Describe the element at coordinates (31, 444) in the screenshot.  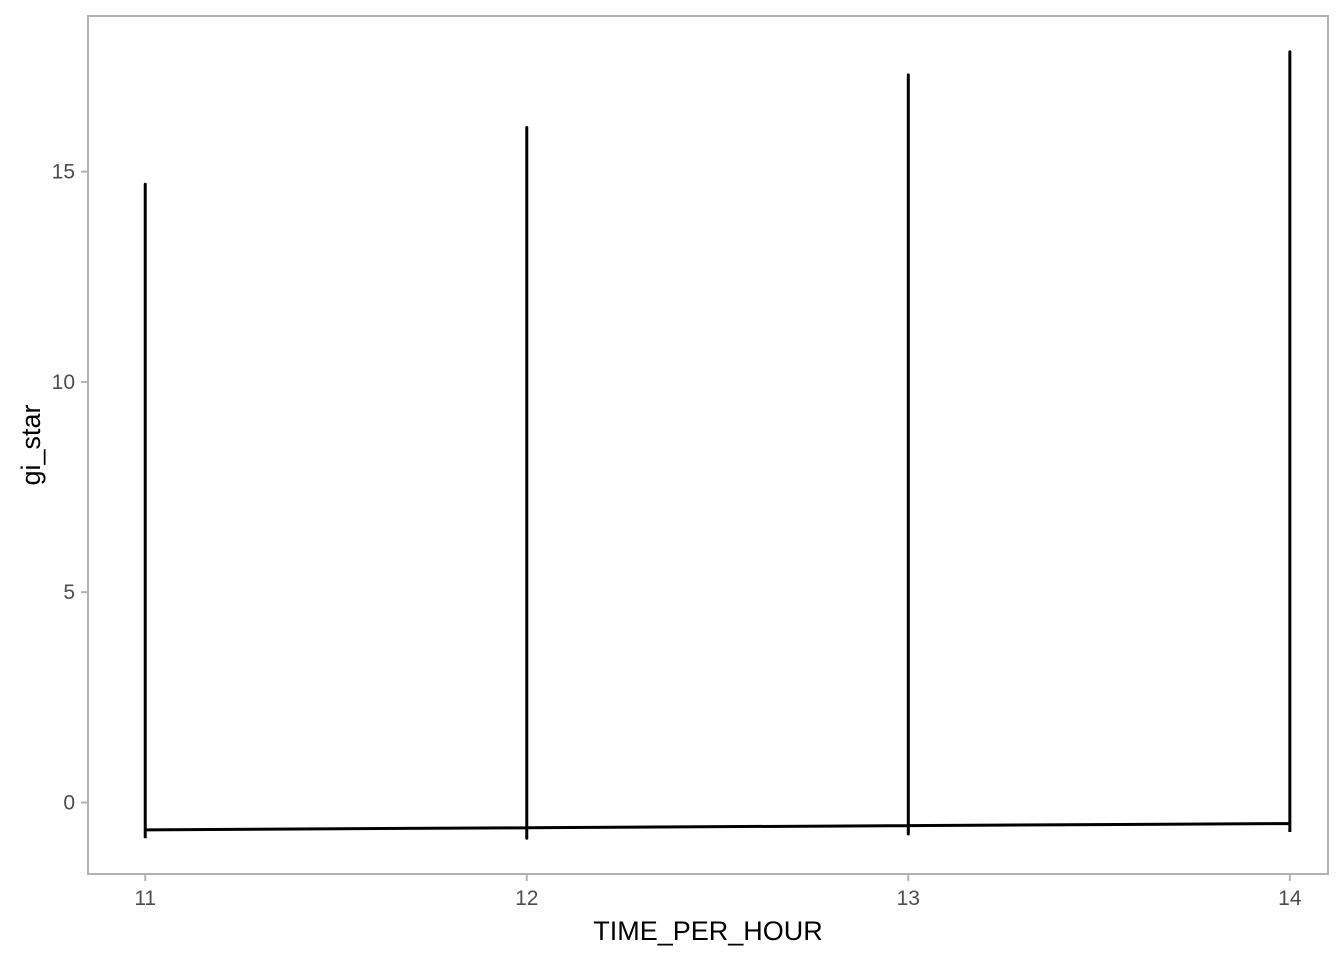
I see `y-axis-title: gi_star` at that location.